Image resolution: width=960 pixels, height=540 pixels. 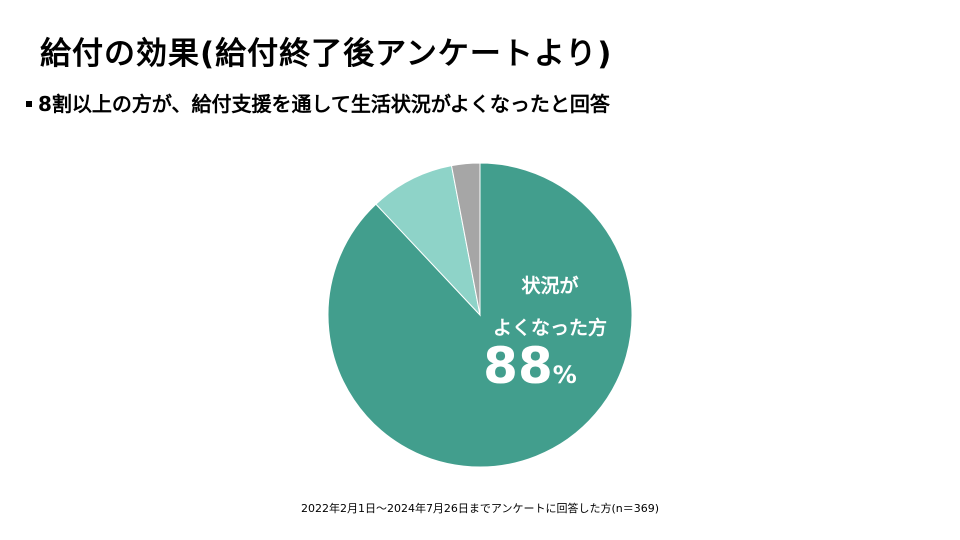 I want to click on slice-label-line2: よくなった方, so click(x=549, y=328).